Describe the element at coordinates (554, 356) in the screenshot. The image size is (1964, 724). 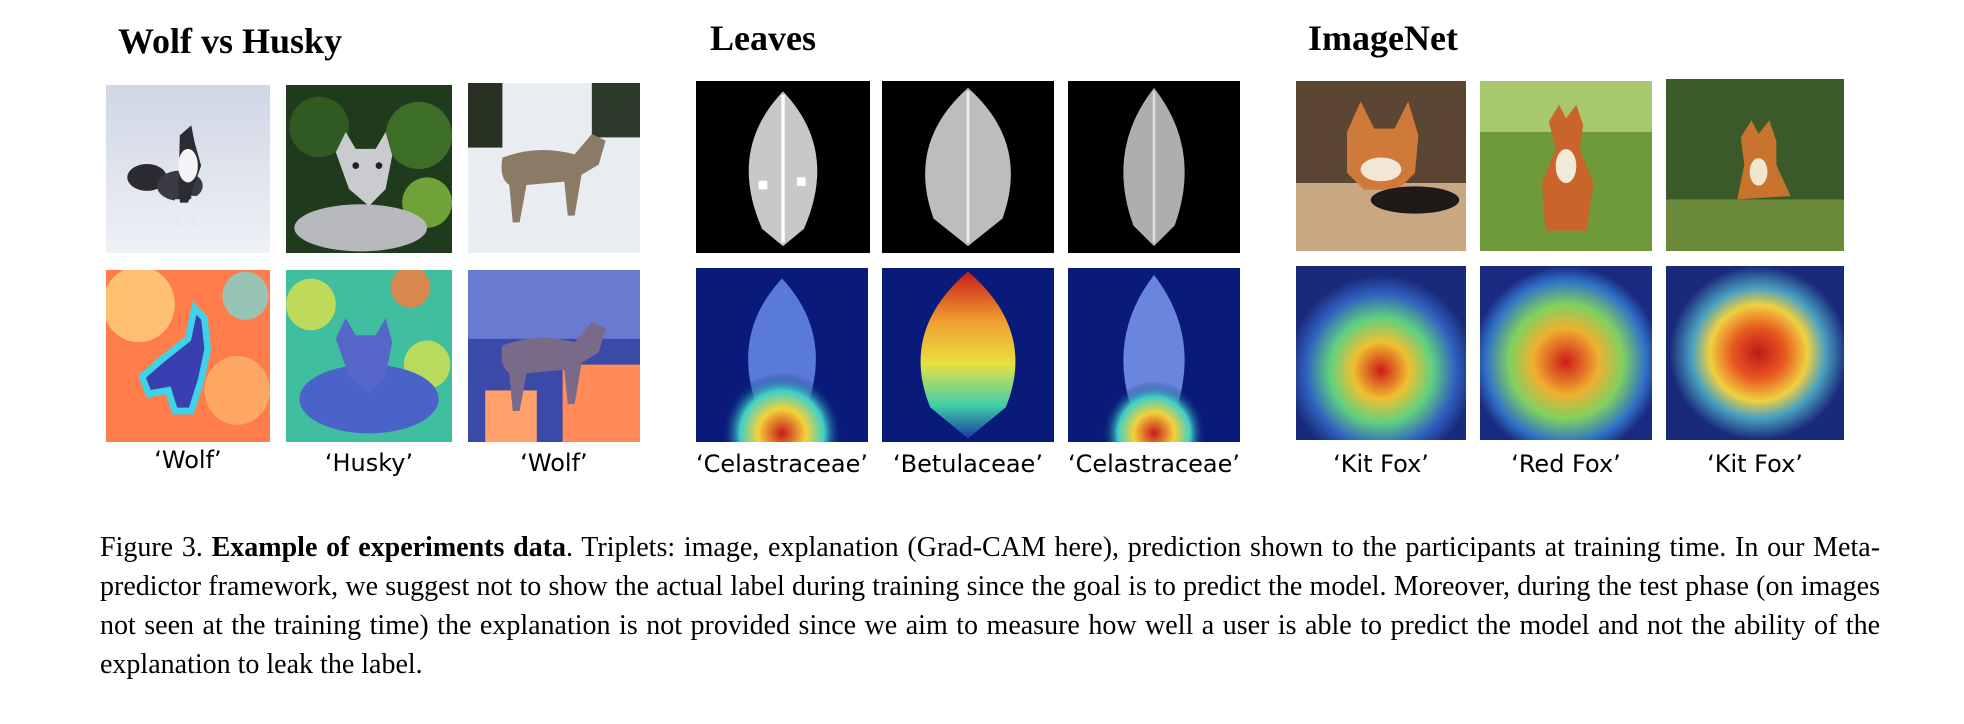
I see `wolf-snow-gradcam-heatmap` at that location.